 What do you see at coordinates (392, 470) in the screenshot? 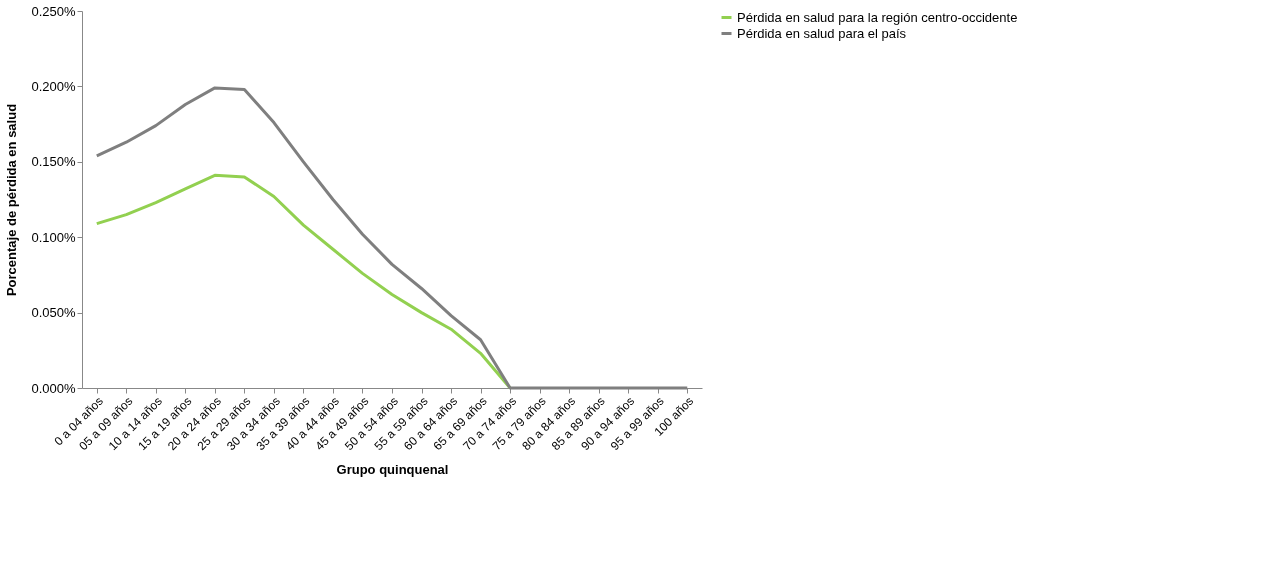
I see `x-axis-title: Grupo quinquenal` at bounding box center [392, 470].